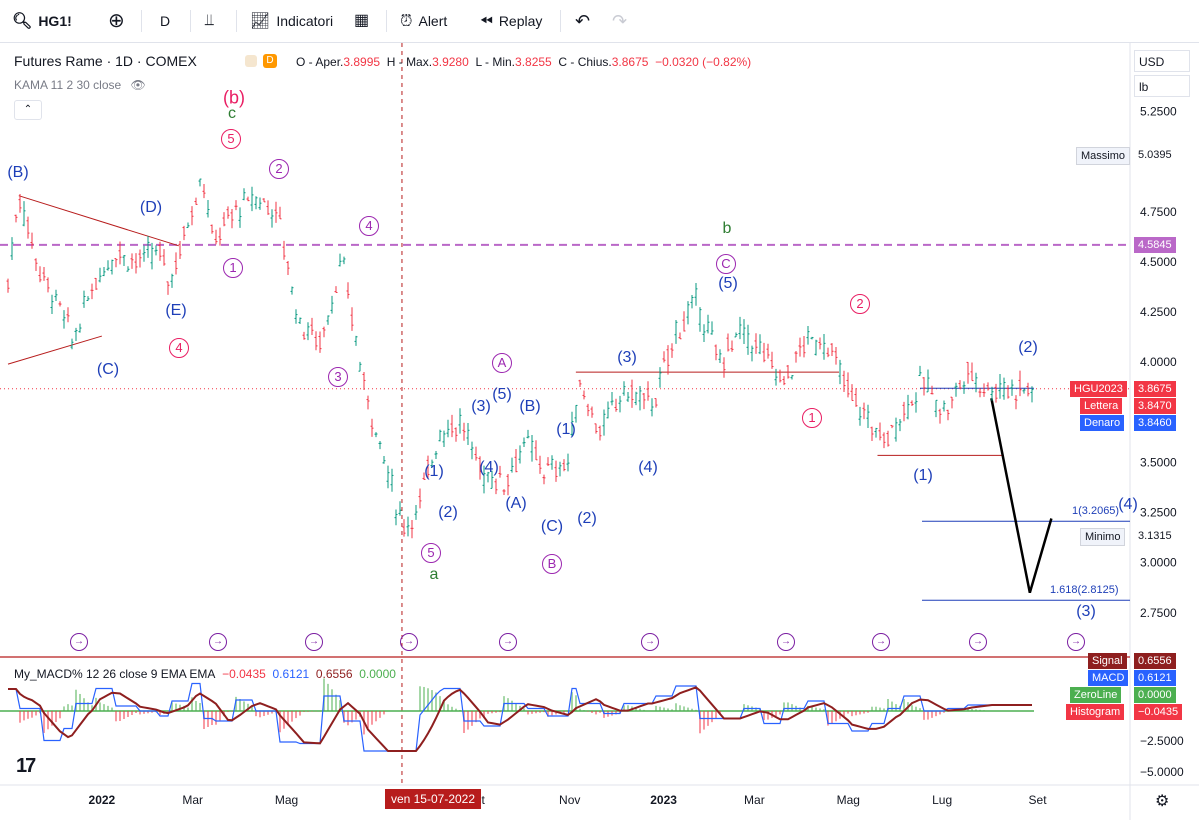 The width and height of the screenshot is (1199, 820). I want to click on kama-label: KAMA 11 2 30 close, so click(68, 85).